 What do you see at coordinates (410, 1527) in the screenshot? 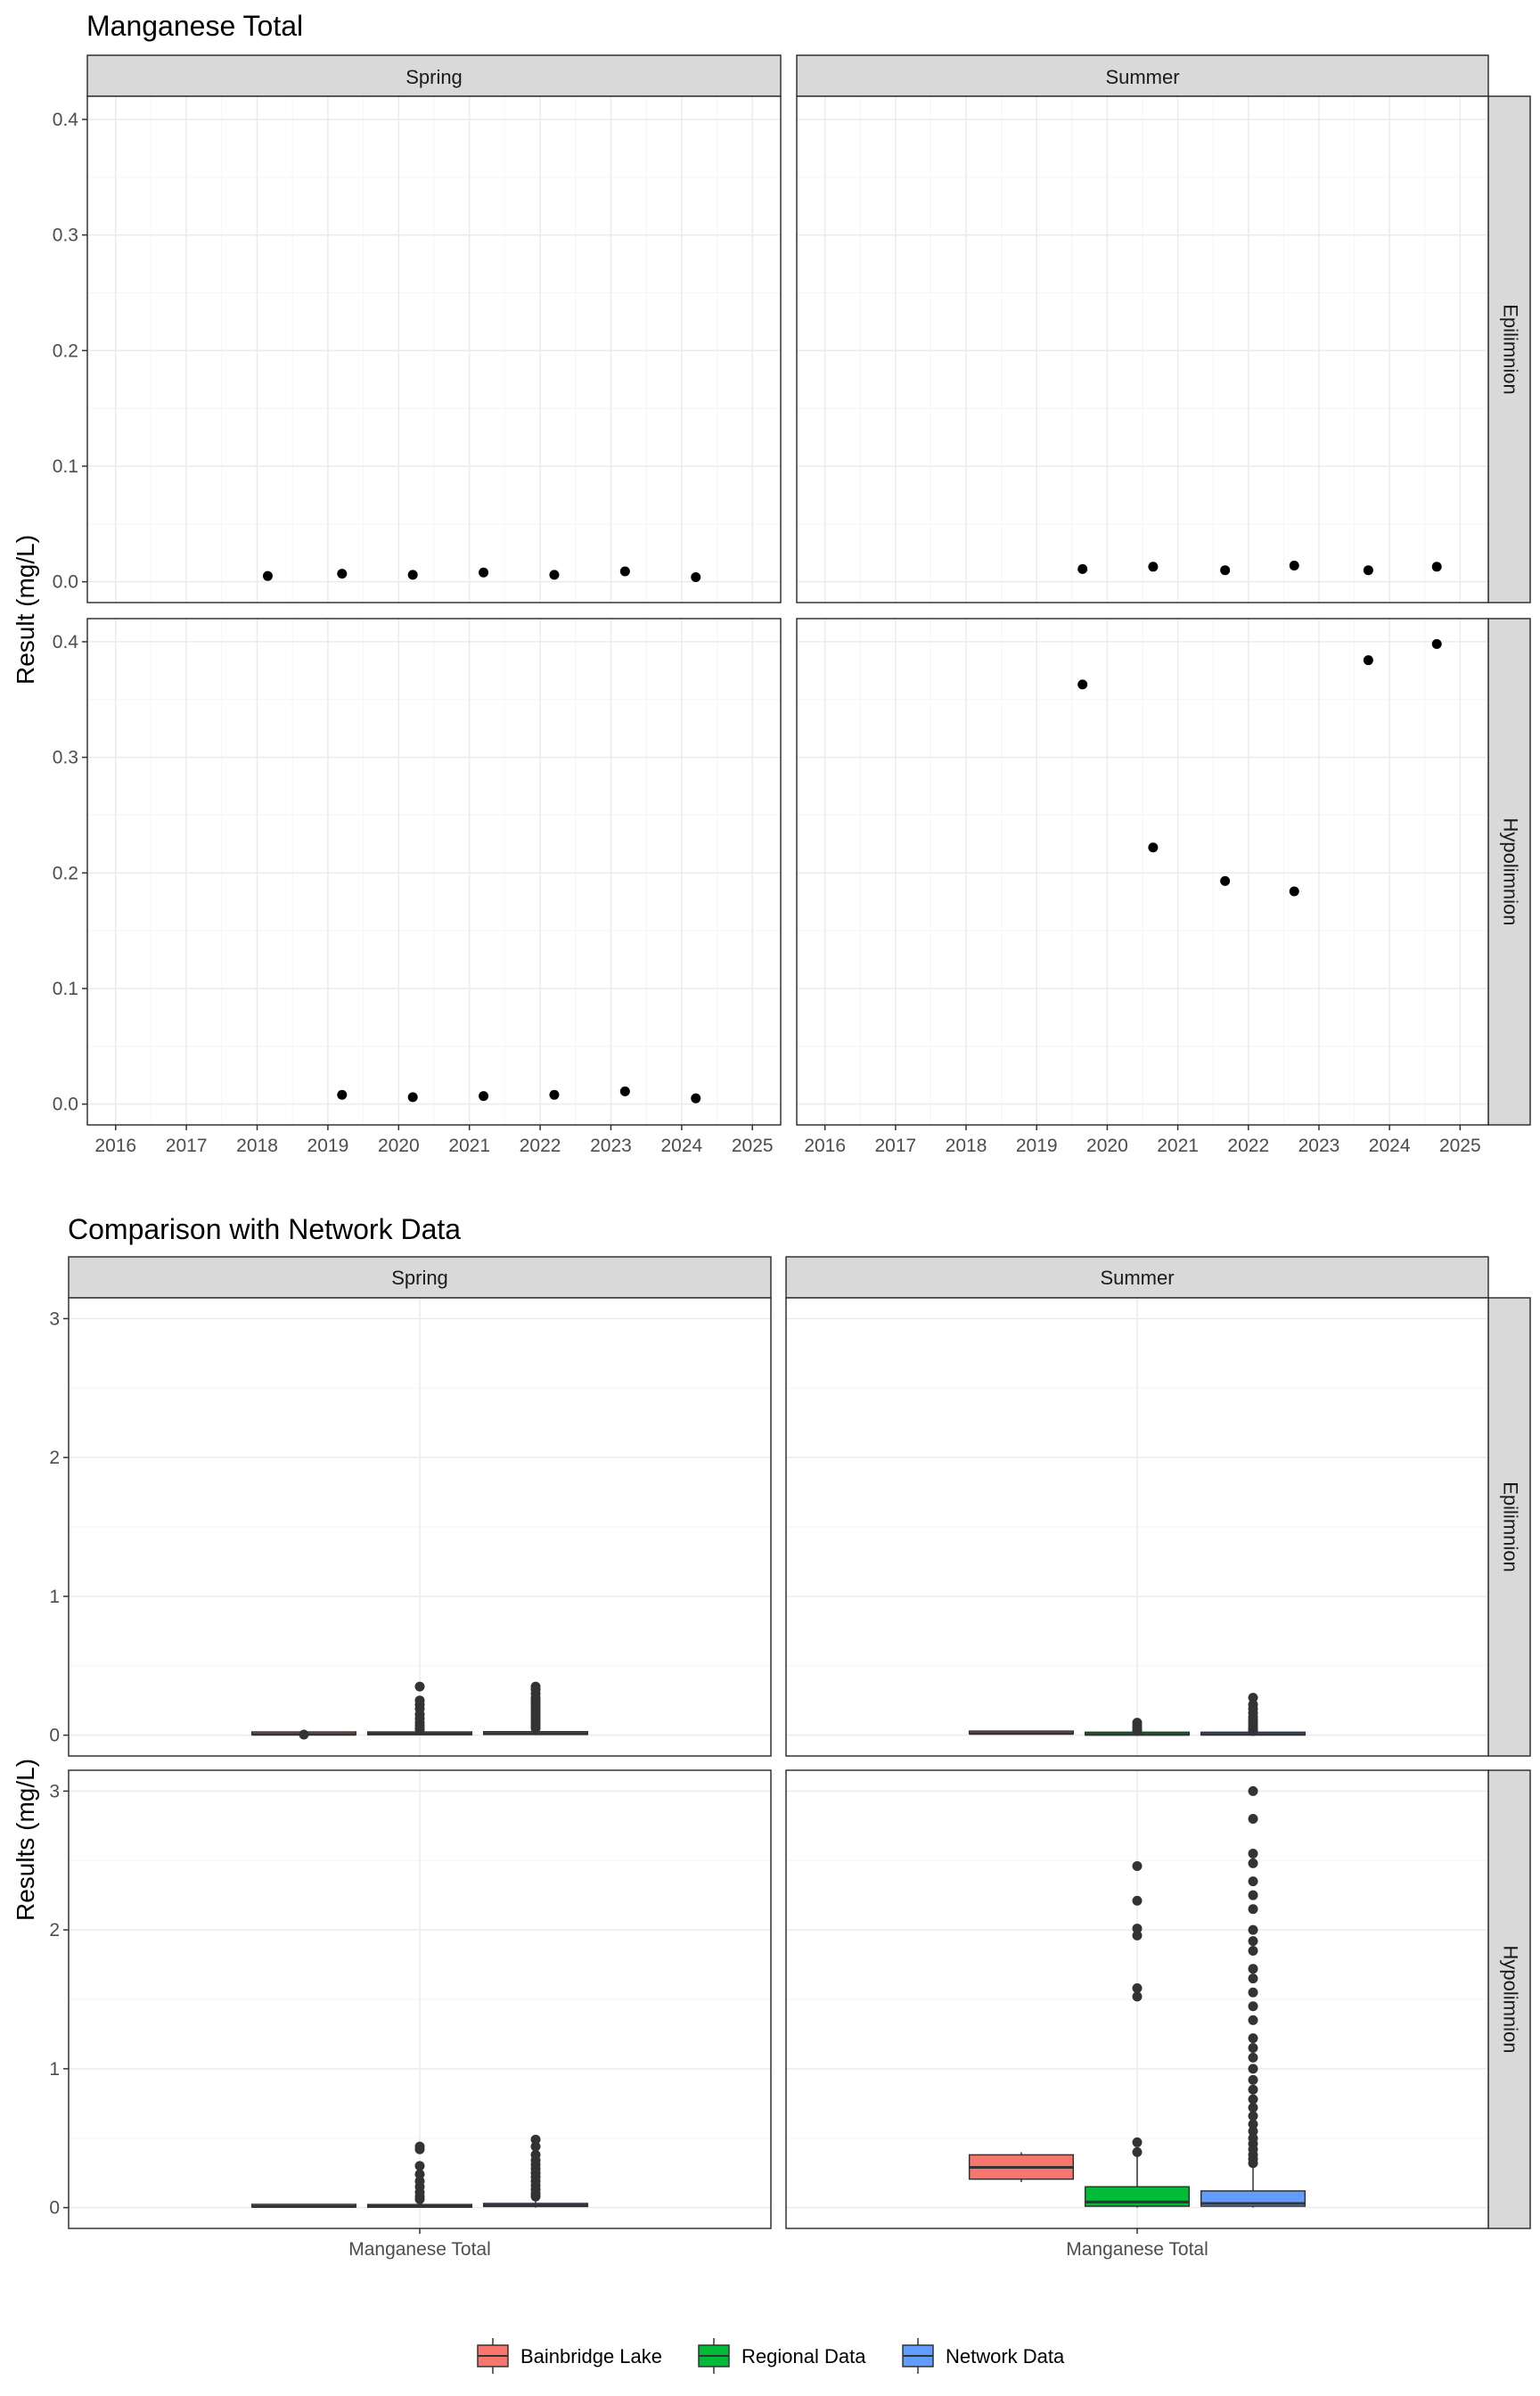
I see `panel-spring-epilimnion: 0 1 2 3` at bounding box center [410, 1527].